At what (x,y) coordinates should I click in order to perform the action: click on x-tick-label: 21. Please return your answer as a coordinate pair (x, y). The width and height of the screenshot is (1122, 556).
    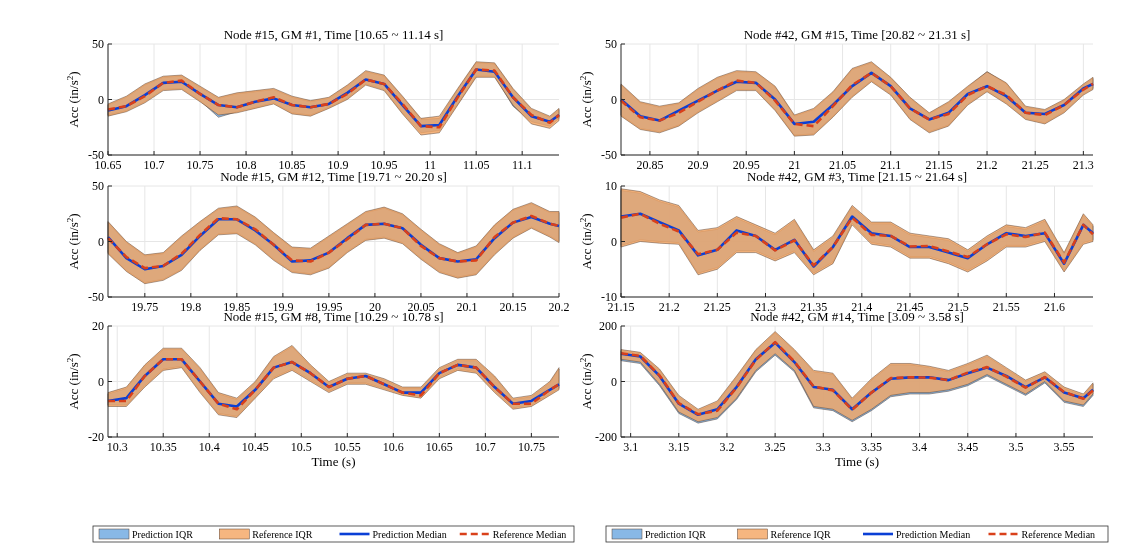
    Looking at the image, I should click on (794, 165).